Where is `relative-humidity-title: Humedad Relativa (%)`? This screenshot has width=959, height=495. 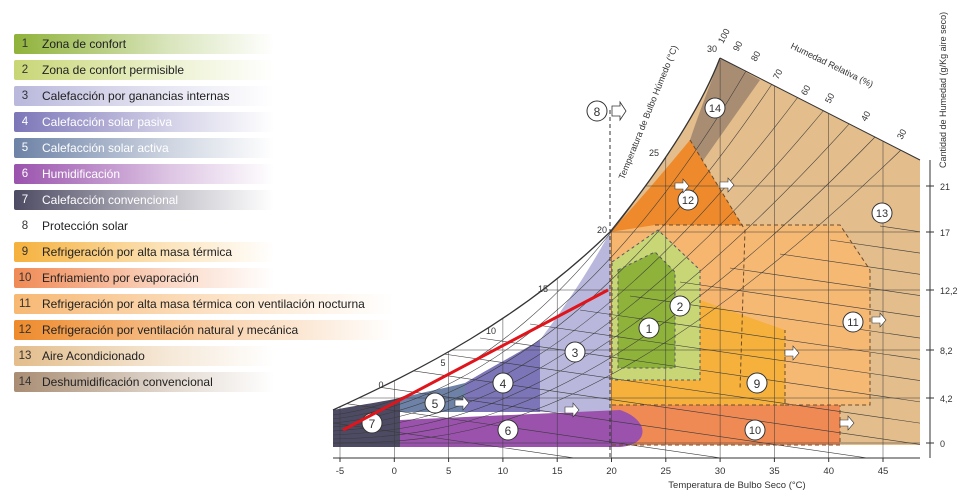
relative-humidity-title: Humedad Relativa (%) is located at coordinates (832, 65).